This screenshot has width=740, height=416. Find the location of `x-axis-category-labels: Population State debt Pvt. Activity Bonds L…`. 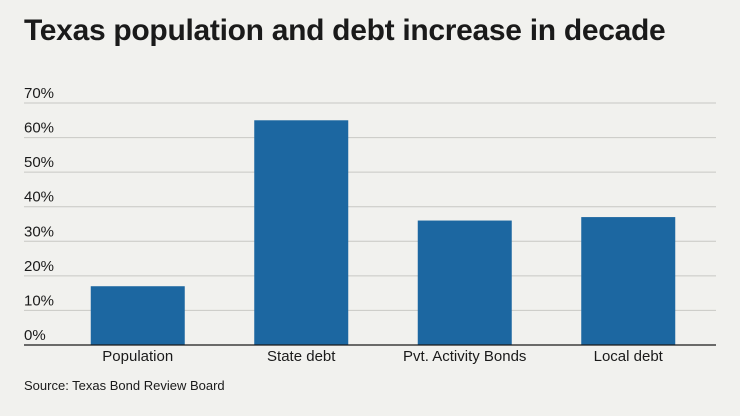

x-axis-category-labels: Population State debt Pvt. Activity Bonds L… is located at coordinates (382, 356).